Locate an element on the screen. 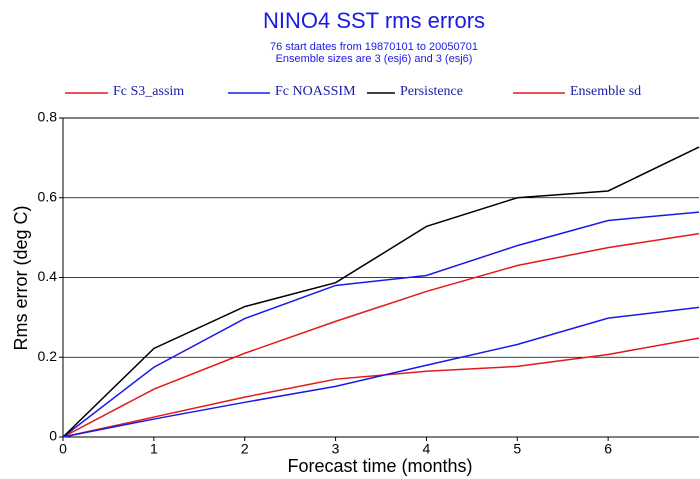 Image resolution: width=700 pixels, height=479 pixels. x-tick-label: 5 is located at coordinates (517, 449).